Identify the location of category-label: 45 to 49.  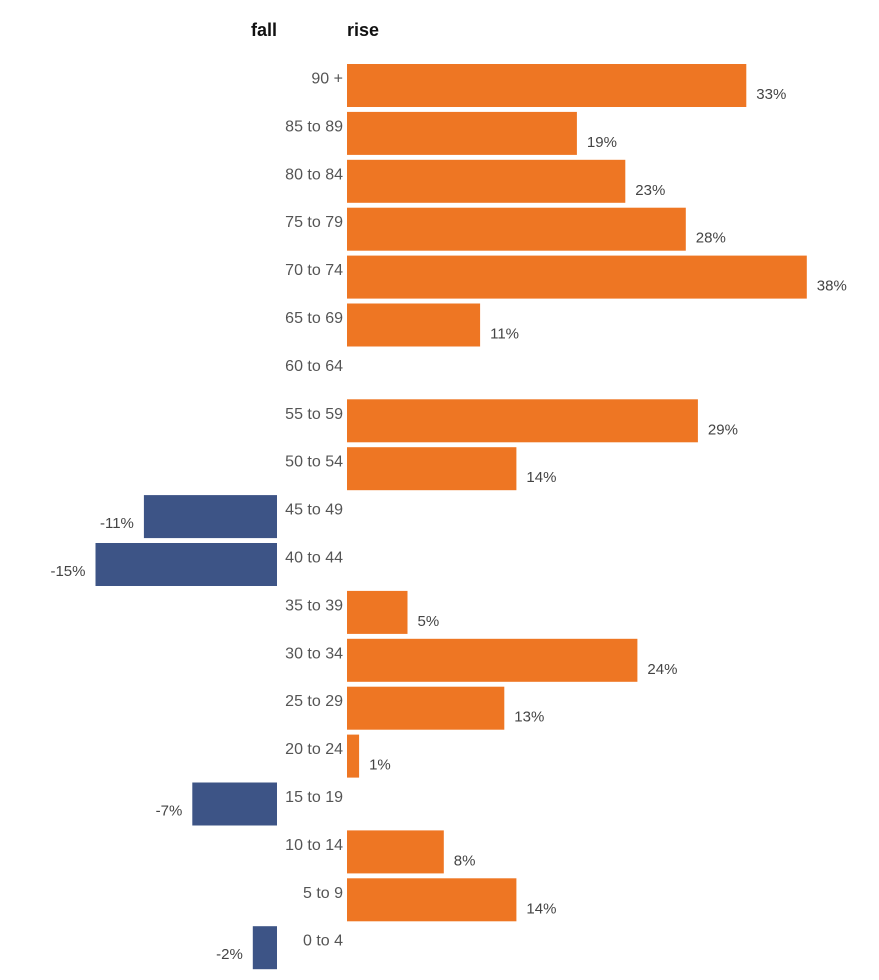
(314, 510).